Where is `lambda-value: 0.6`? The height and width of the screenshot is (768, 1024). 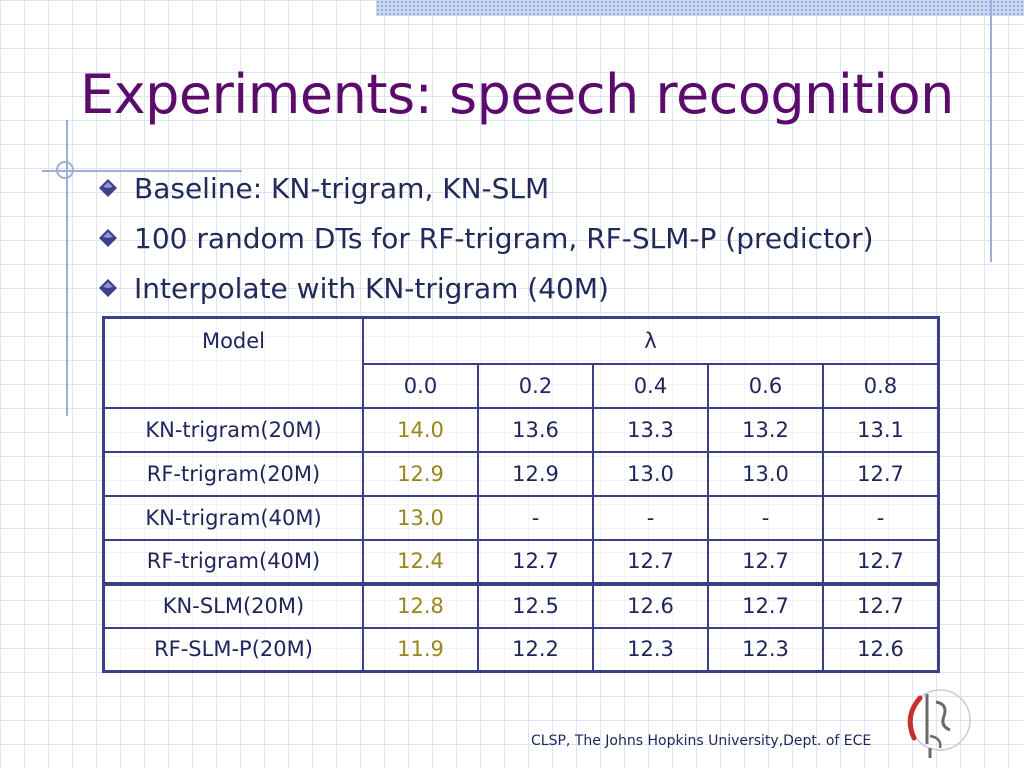 lambda-value: 0.6 is located at coordinates (765, 385).